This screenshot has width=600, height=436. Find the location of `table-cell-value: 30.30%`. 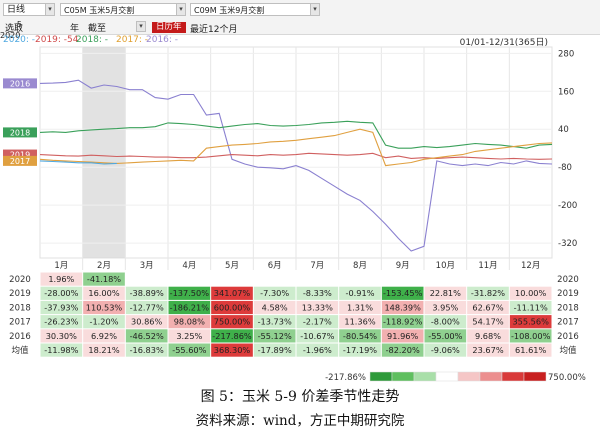

table-cell-value: 30.30% is located at coordinates (61, 336).